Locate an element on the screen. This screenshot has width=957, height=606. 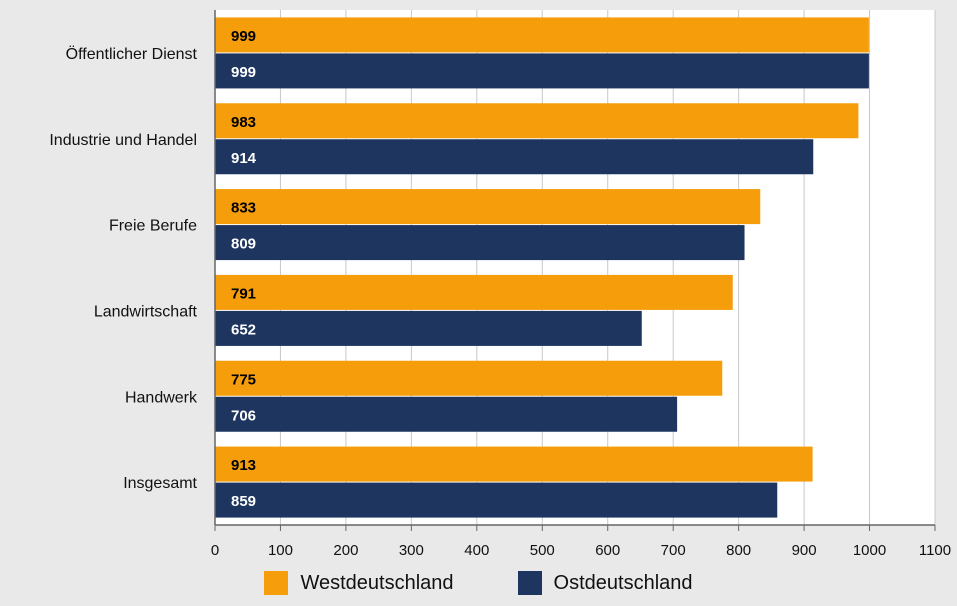
legend-label-west: Westdeutschland is located at coordinates (377, 582).